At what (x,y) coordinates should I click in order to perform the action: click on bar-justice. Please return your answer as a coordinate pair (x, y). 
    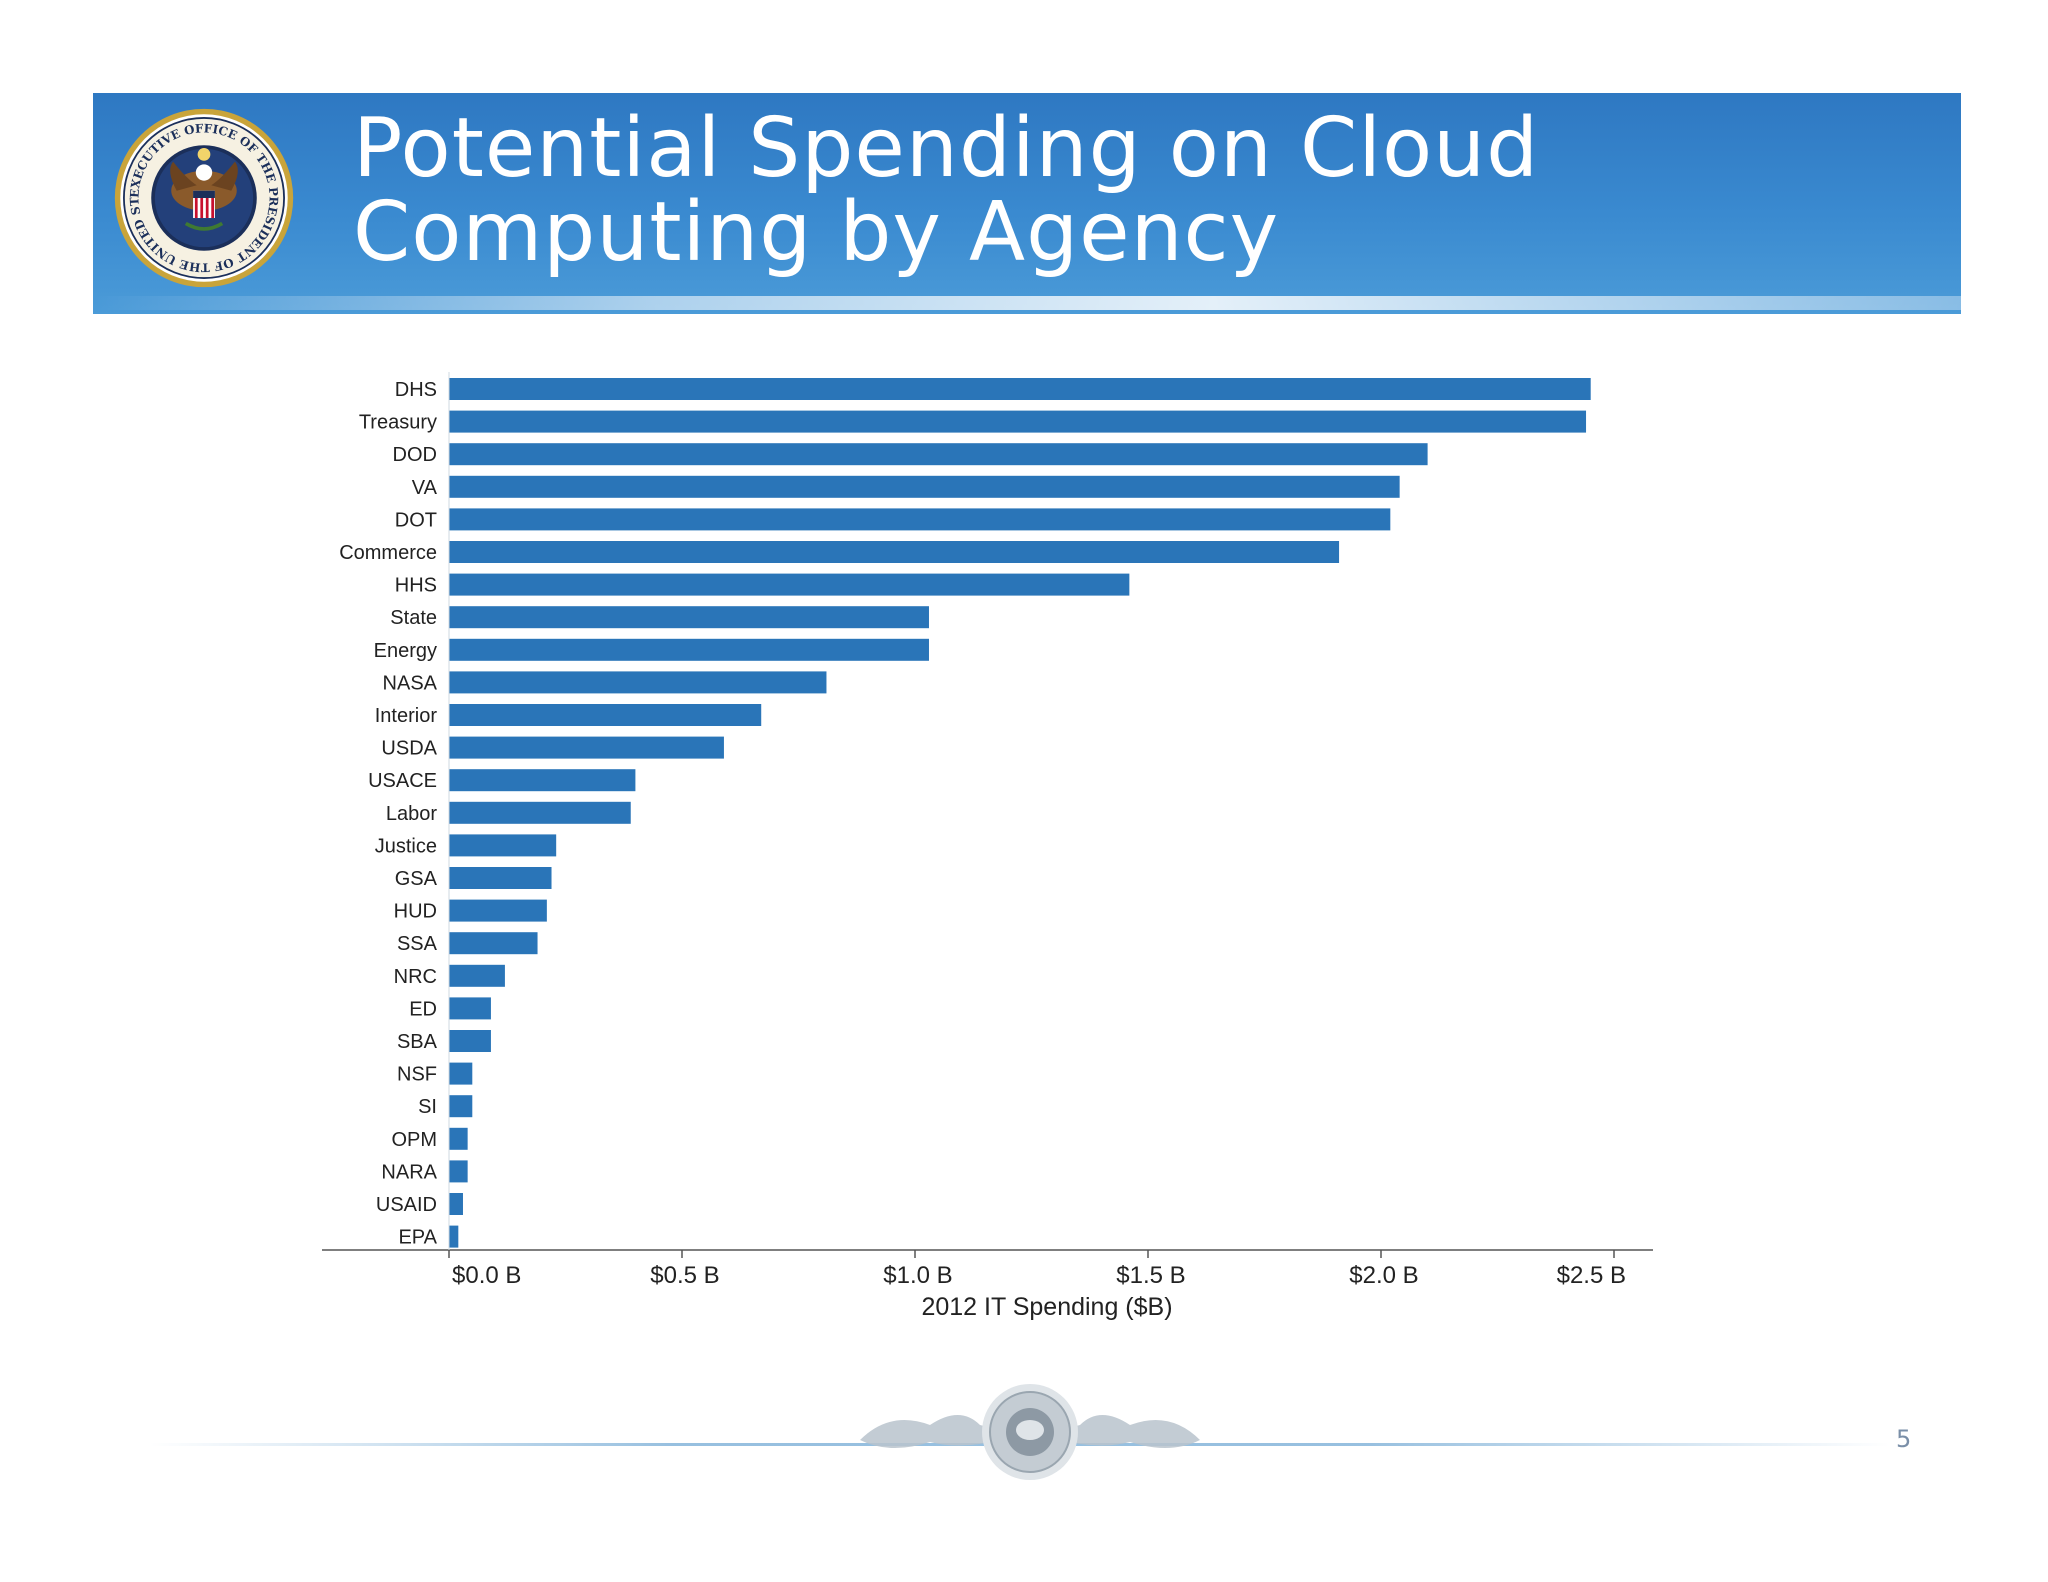
    Looking at the image, I should click on (503, 845).